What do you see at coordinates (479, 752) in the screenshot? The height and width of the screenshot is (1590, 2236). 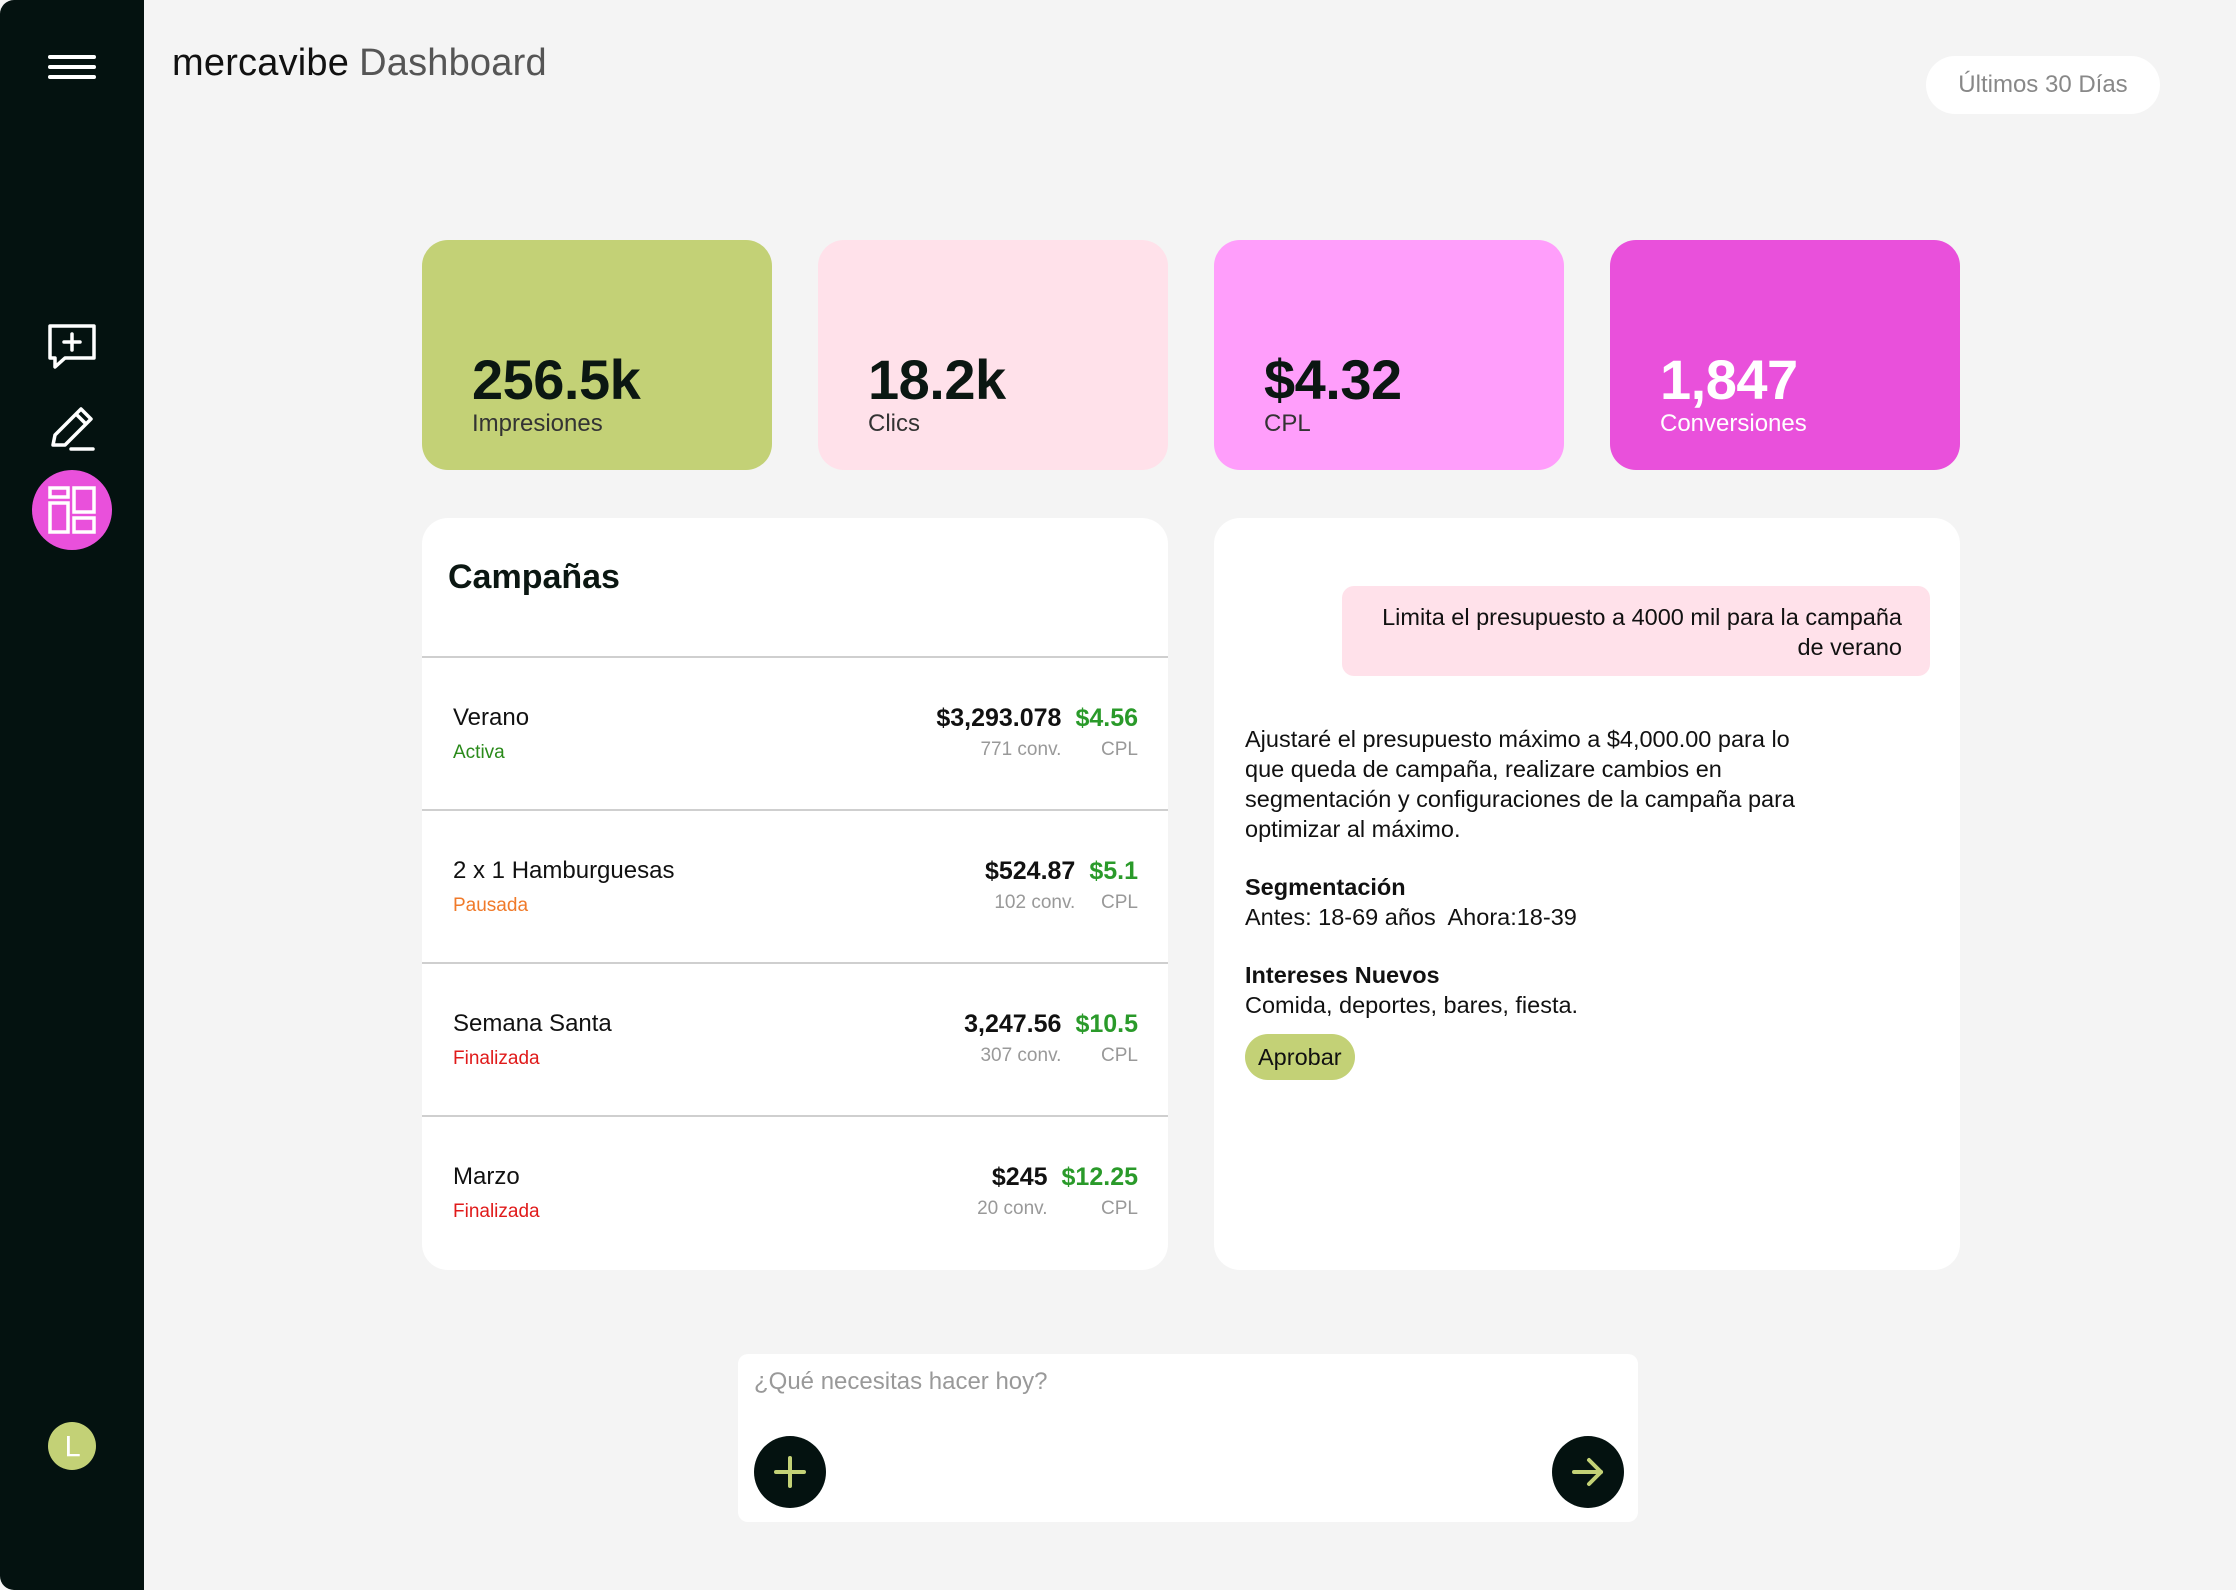 I see `campaign-status: Activa` at bounding box center [479, 752].